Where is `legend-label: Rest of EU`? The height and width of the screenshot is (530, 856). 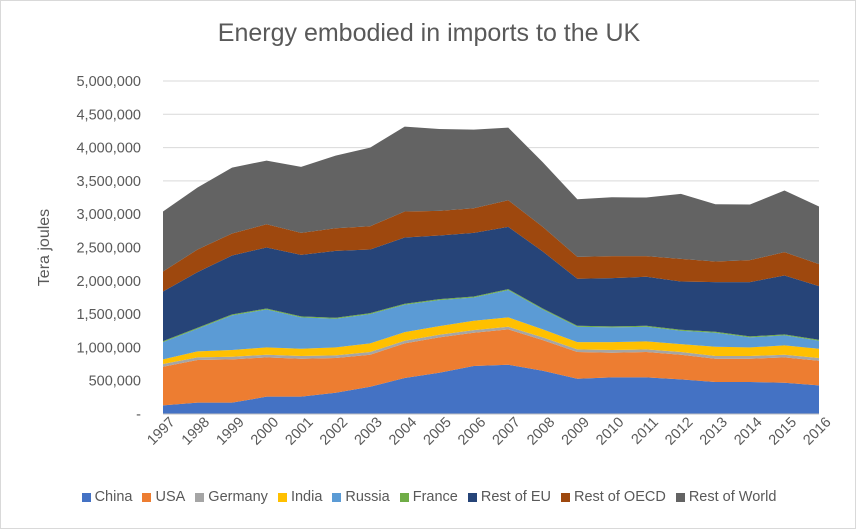 legend-label: Rest of EU is located at coordinates (515, 497).